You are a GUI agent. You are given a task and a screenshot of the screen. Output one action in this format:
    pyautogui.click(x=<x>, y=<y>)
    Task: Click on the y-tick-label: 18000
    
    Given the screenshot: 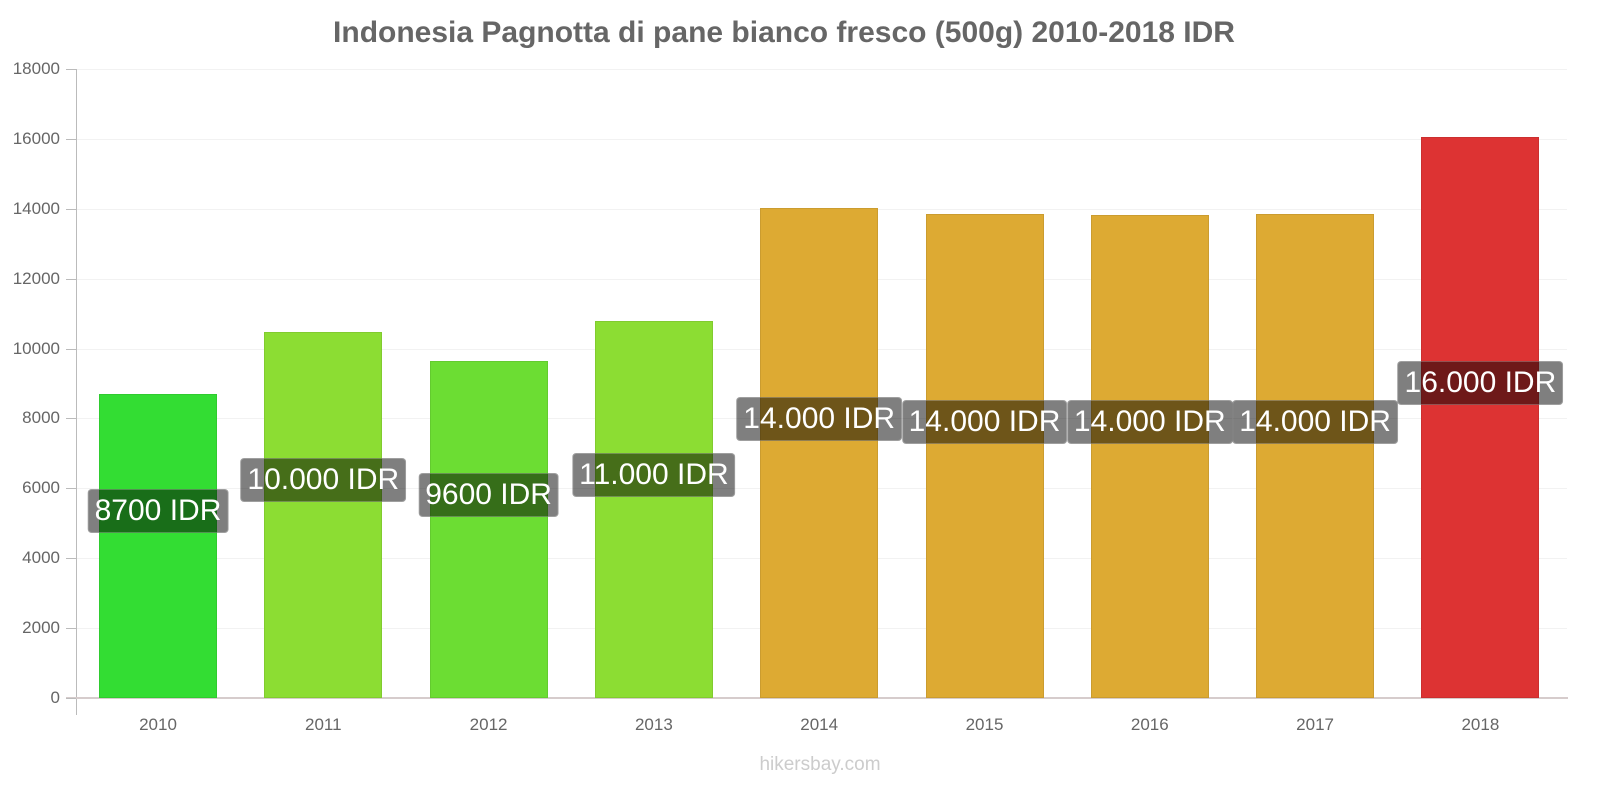 What is the action you would take?
    pyautogui.click(x=36, y=68)
    